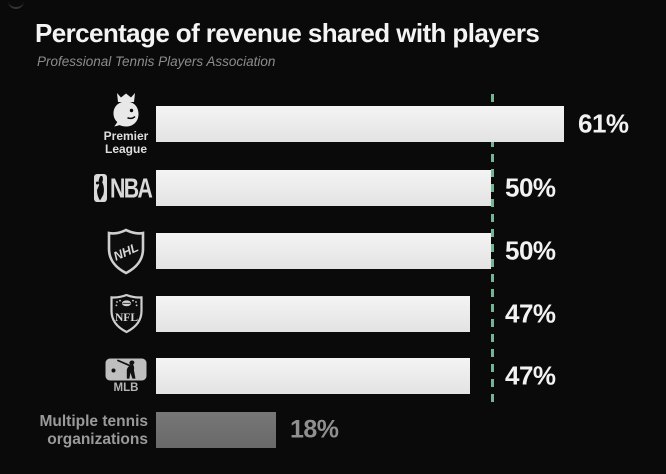 The image size is (666, 474). I want to click on bar-row-premier-league: 61% Premier League, so click(333, 123).